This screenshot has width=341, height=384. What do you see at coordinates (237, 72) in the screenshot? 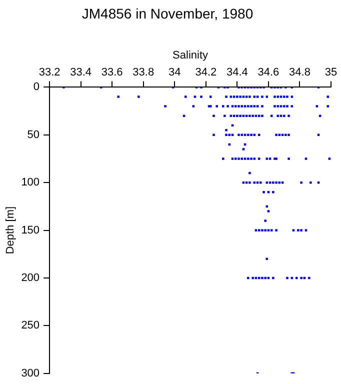
I see `x-tick-label: 34.4` at bounding box center [237, 72].